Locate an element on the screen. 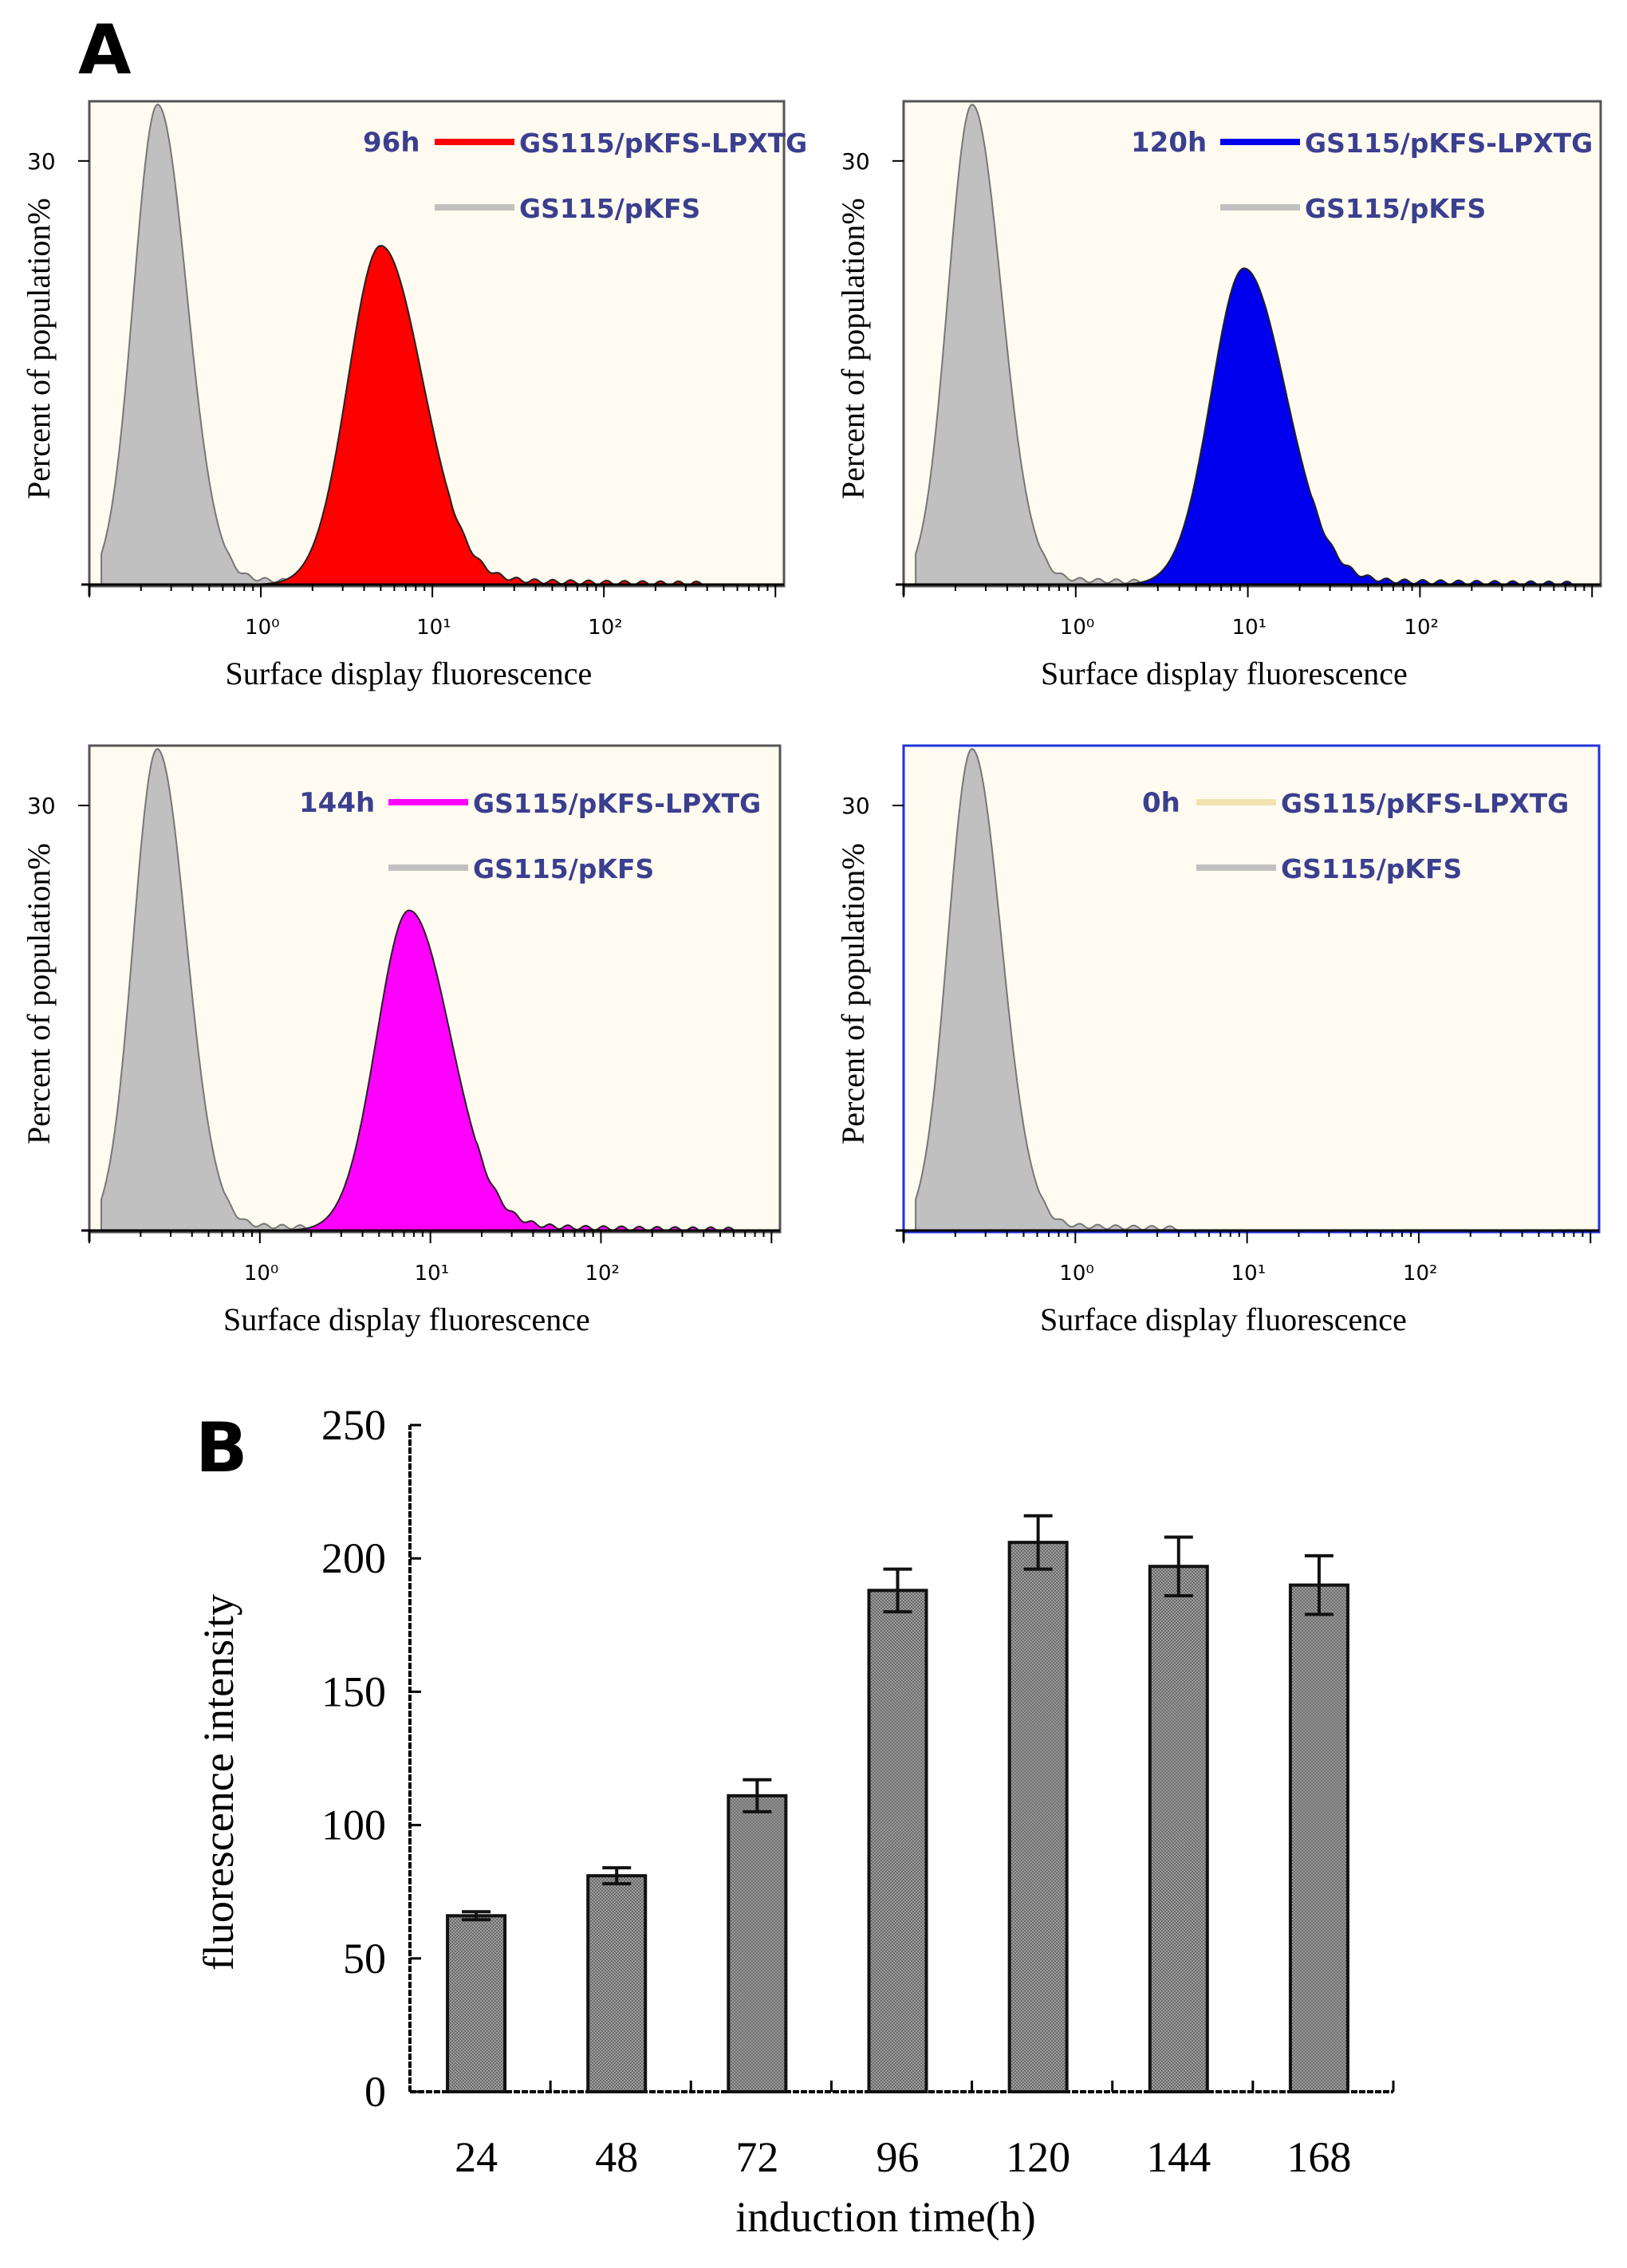 The image size is (1627, 2268). legend-time-label: 144h is located at coordinates (337, 803).